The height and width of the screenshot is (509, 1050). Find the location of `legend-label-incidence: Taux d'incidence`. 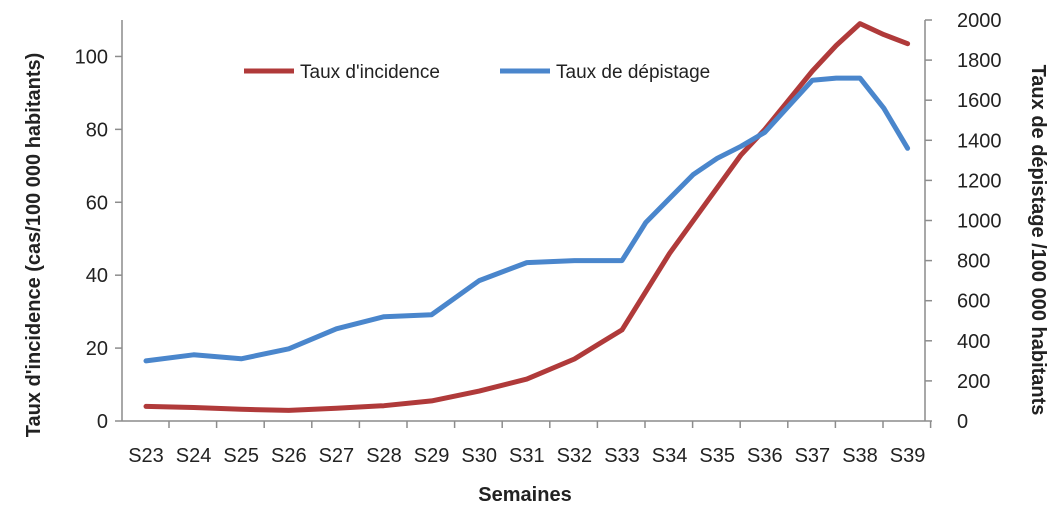

legend-label-incidence: Taux d'incidence is located at coordinates (370, 72).